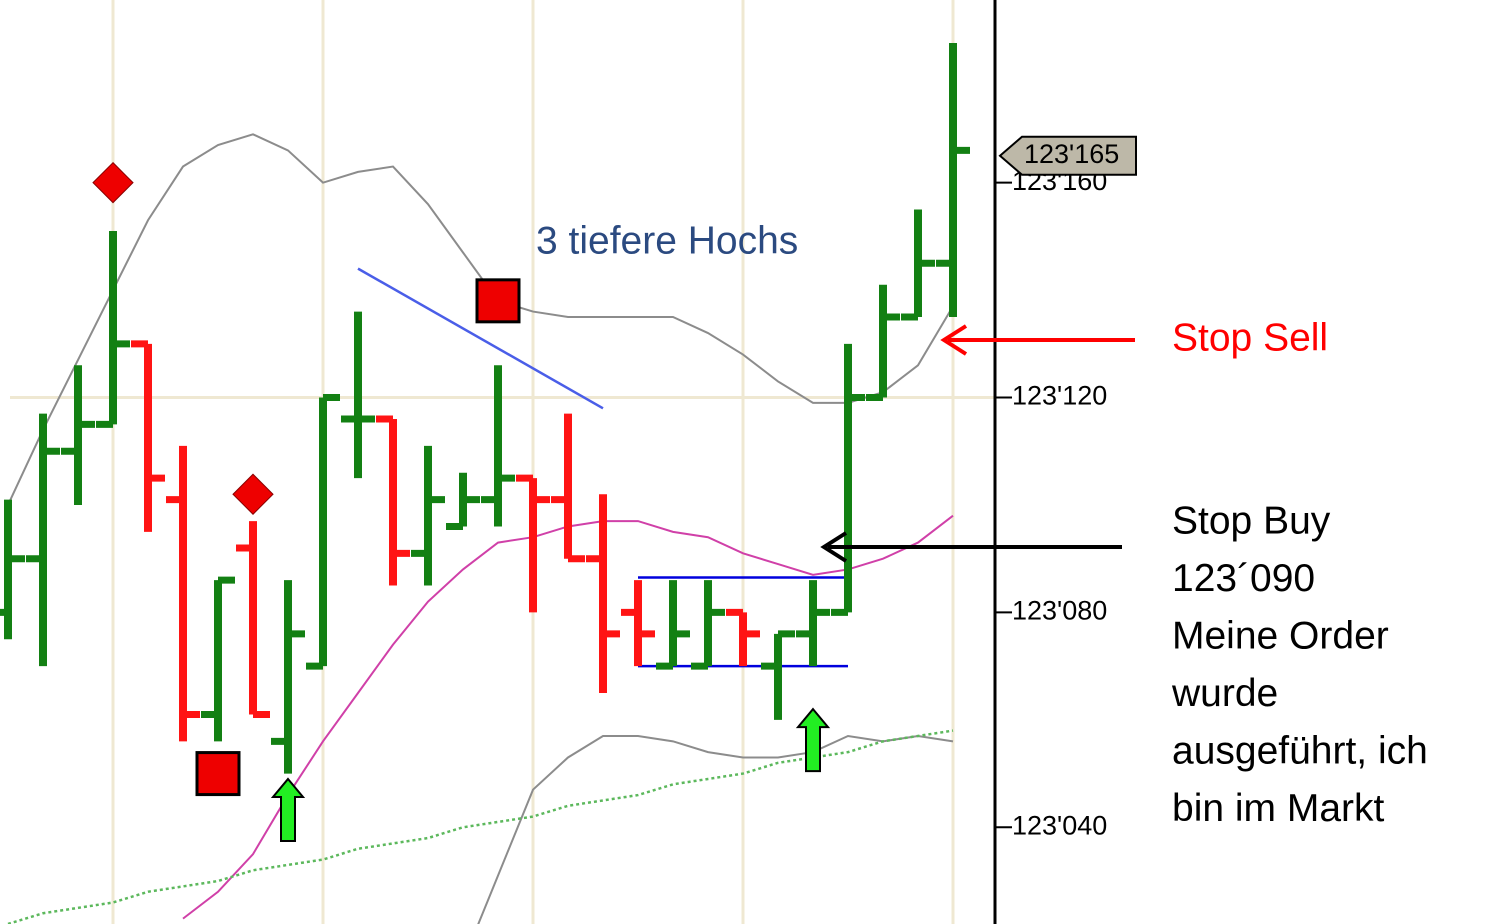 Image resolution: width=1493 pixels, height=924 pixels. I want to click on note-line: wurde, so click(1224, 693).